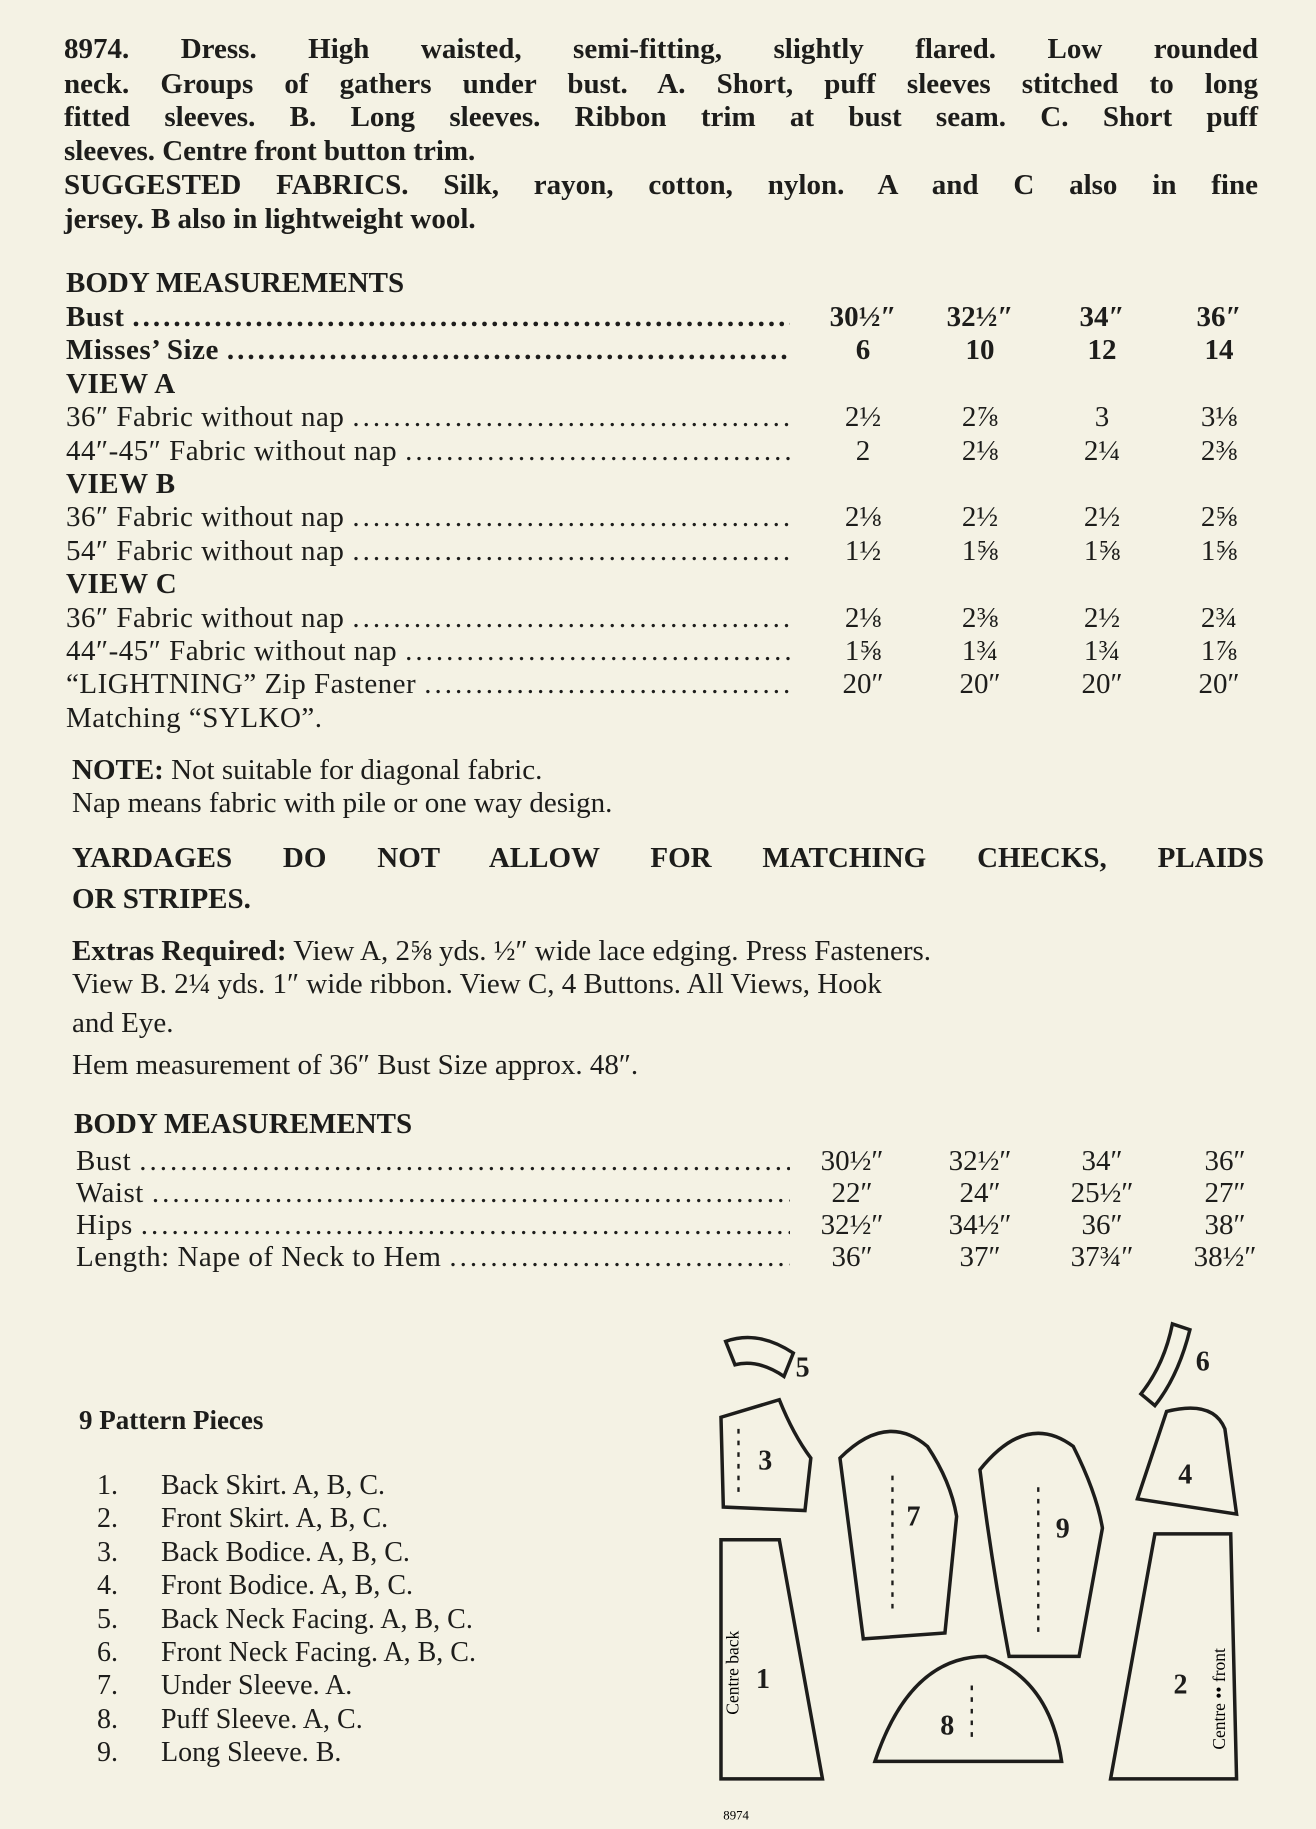  I want to click on size-value: 1⅞, so click(1219, 651).